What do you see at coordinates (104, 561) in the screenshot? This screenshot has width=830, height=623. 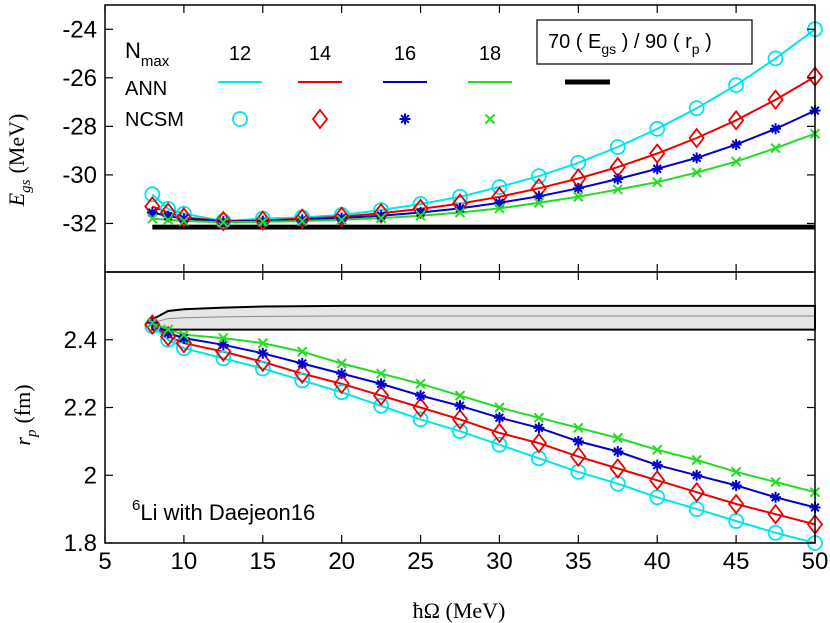 I see `x-tick-label: 5` at bounding box center [104, 561].